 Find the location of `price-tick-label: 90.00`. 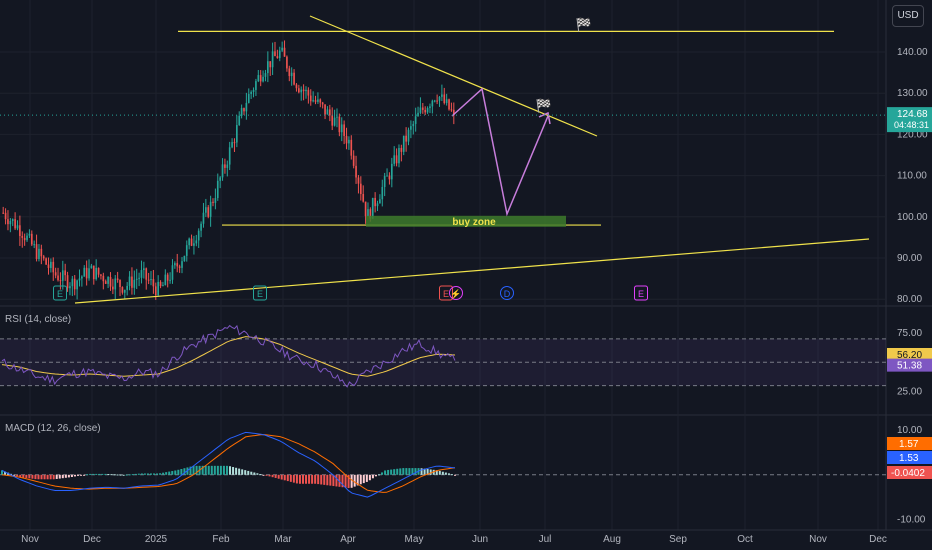

price-tick-label: 90.00 is located at coordinates (909, 258).